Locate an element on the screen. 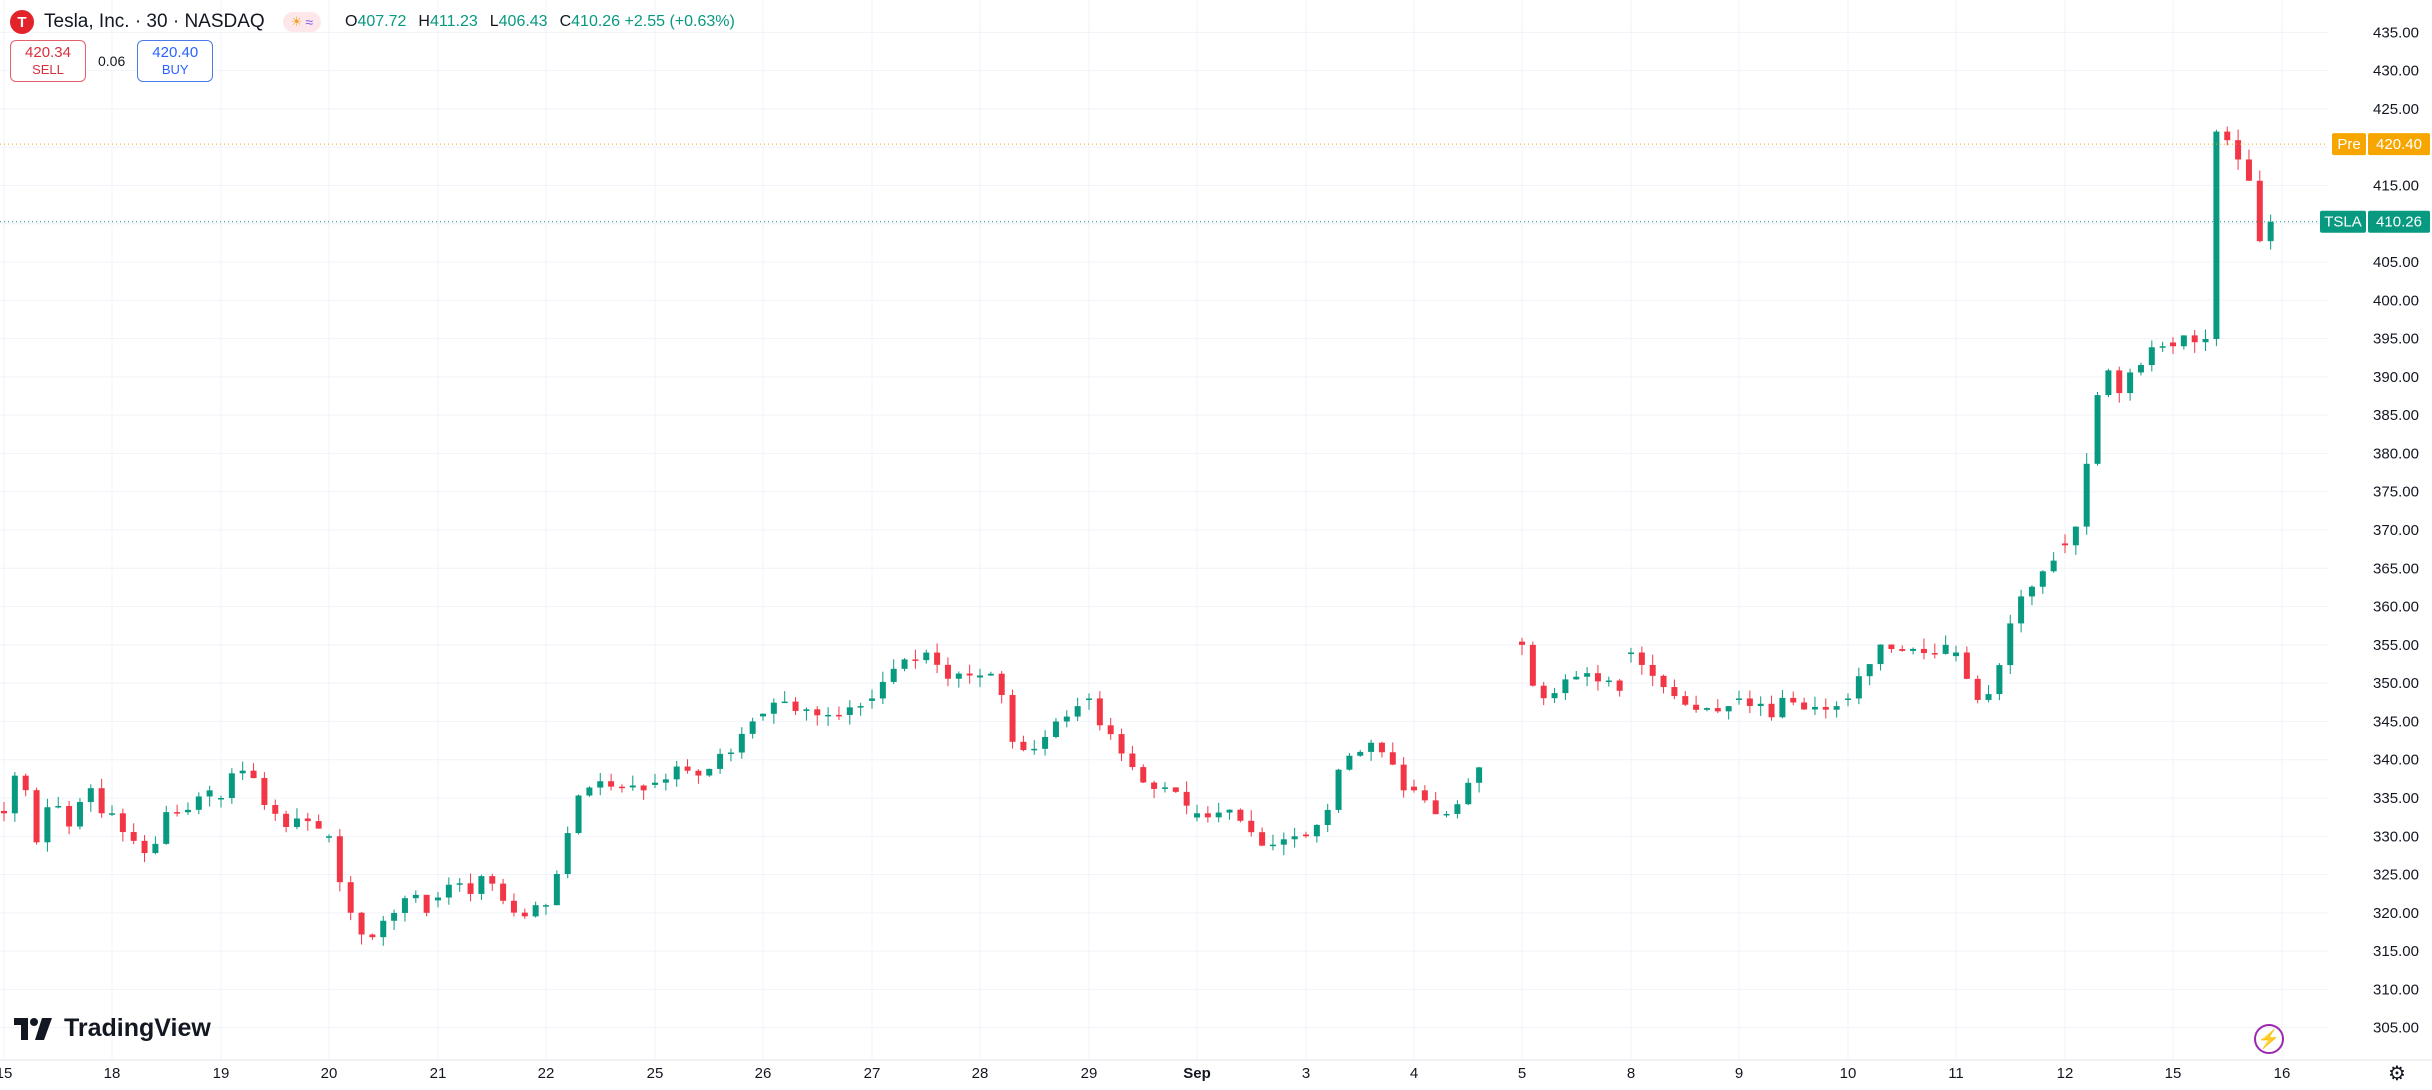 This screenshot has height=1090, width=2432. x-tick-label: 22 is located at coordinates (546, 1073).